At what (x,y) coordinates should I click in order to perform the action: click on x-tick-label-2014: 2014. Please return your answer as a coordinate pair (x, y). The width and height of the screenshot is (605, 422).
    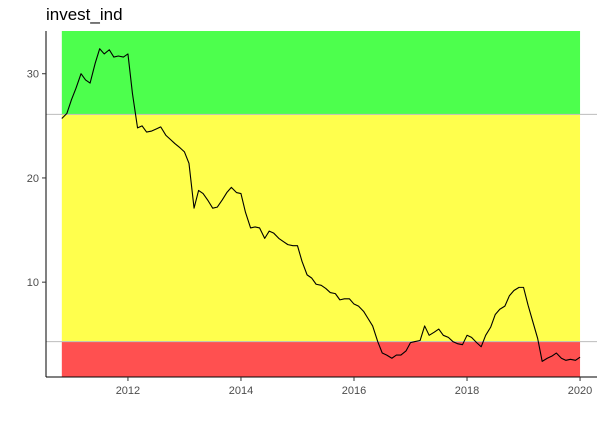
    Looking at the image, I should click on (241, 391).